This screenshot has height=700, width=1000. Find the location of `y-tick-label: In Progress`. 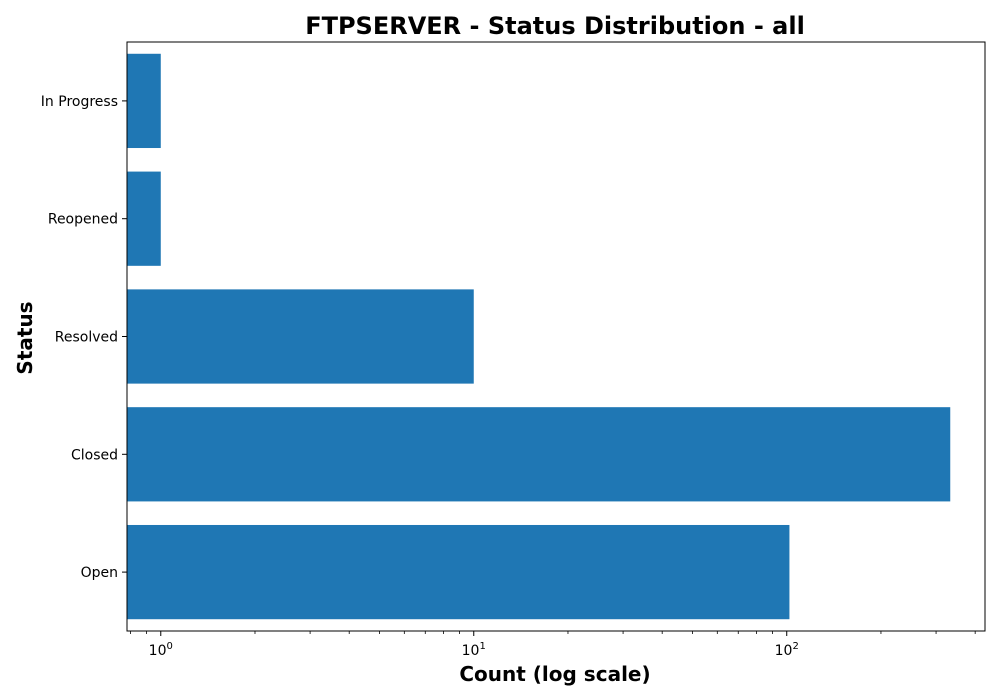

y-tick-label: In Progress is located at coordinates (79, 102).